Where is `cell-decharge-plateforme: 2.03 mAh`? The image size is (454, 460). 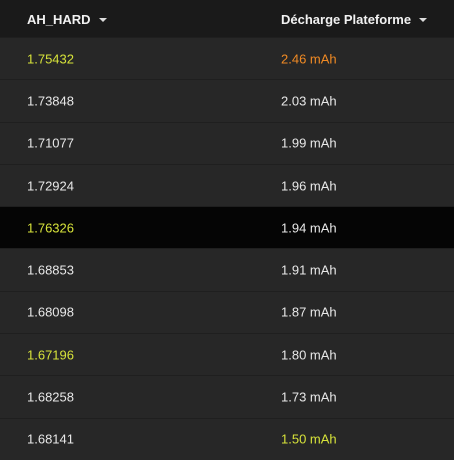 cell-decharge-plateforme: 2.03 mAh is located at coordinates (309, 101).